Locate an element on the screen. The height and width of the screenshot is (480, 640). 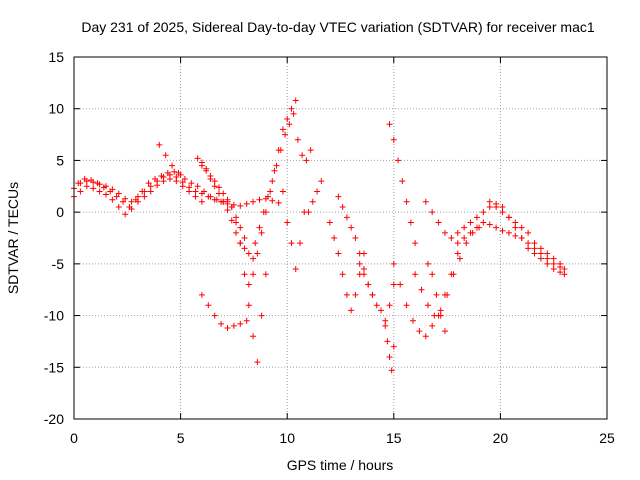
y-tick-label: -5 is located at coordinates (58, 264).